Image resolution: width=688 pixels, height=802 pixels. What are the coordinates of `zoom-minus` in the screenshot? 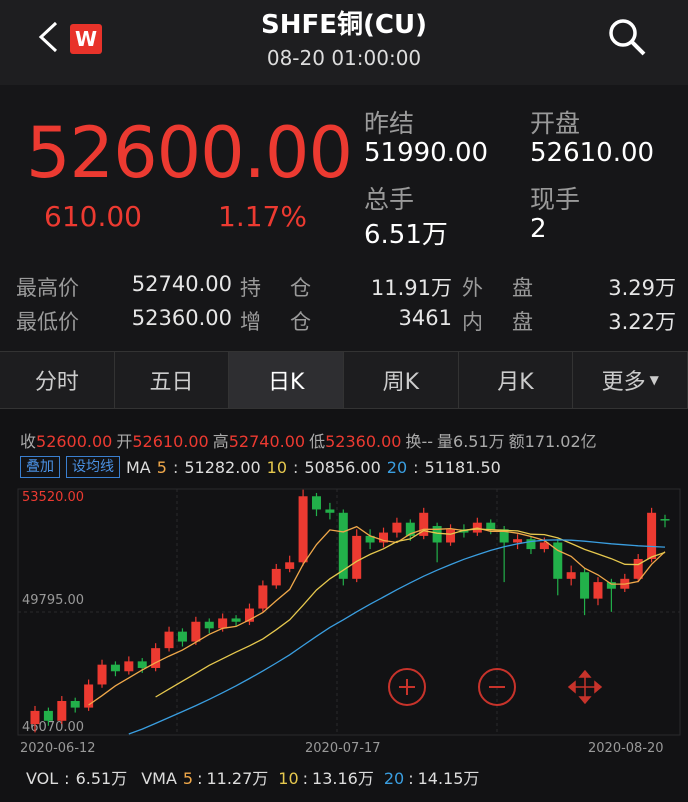 It's located at (497, 687).